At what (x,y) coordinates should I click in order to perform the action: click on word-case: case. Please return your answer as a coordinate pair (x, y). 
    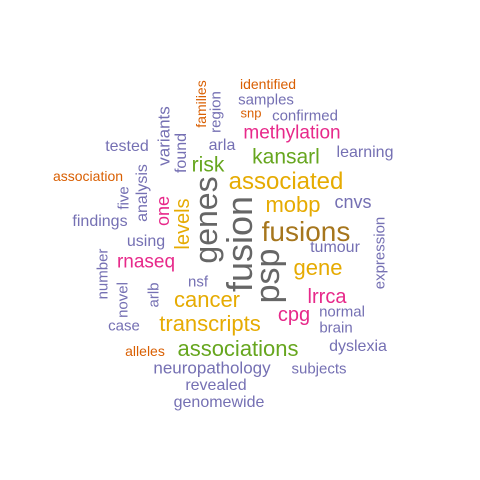
    Looking at the image, I should click on (124, 326).